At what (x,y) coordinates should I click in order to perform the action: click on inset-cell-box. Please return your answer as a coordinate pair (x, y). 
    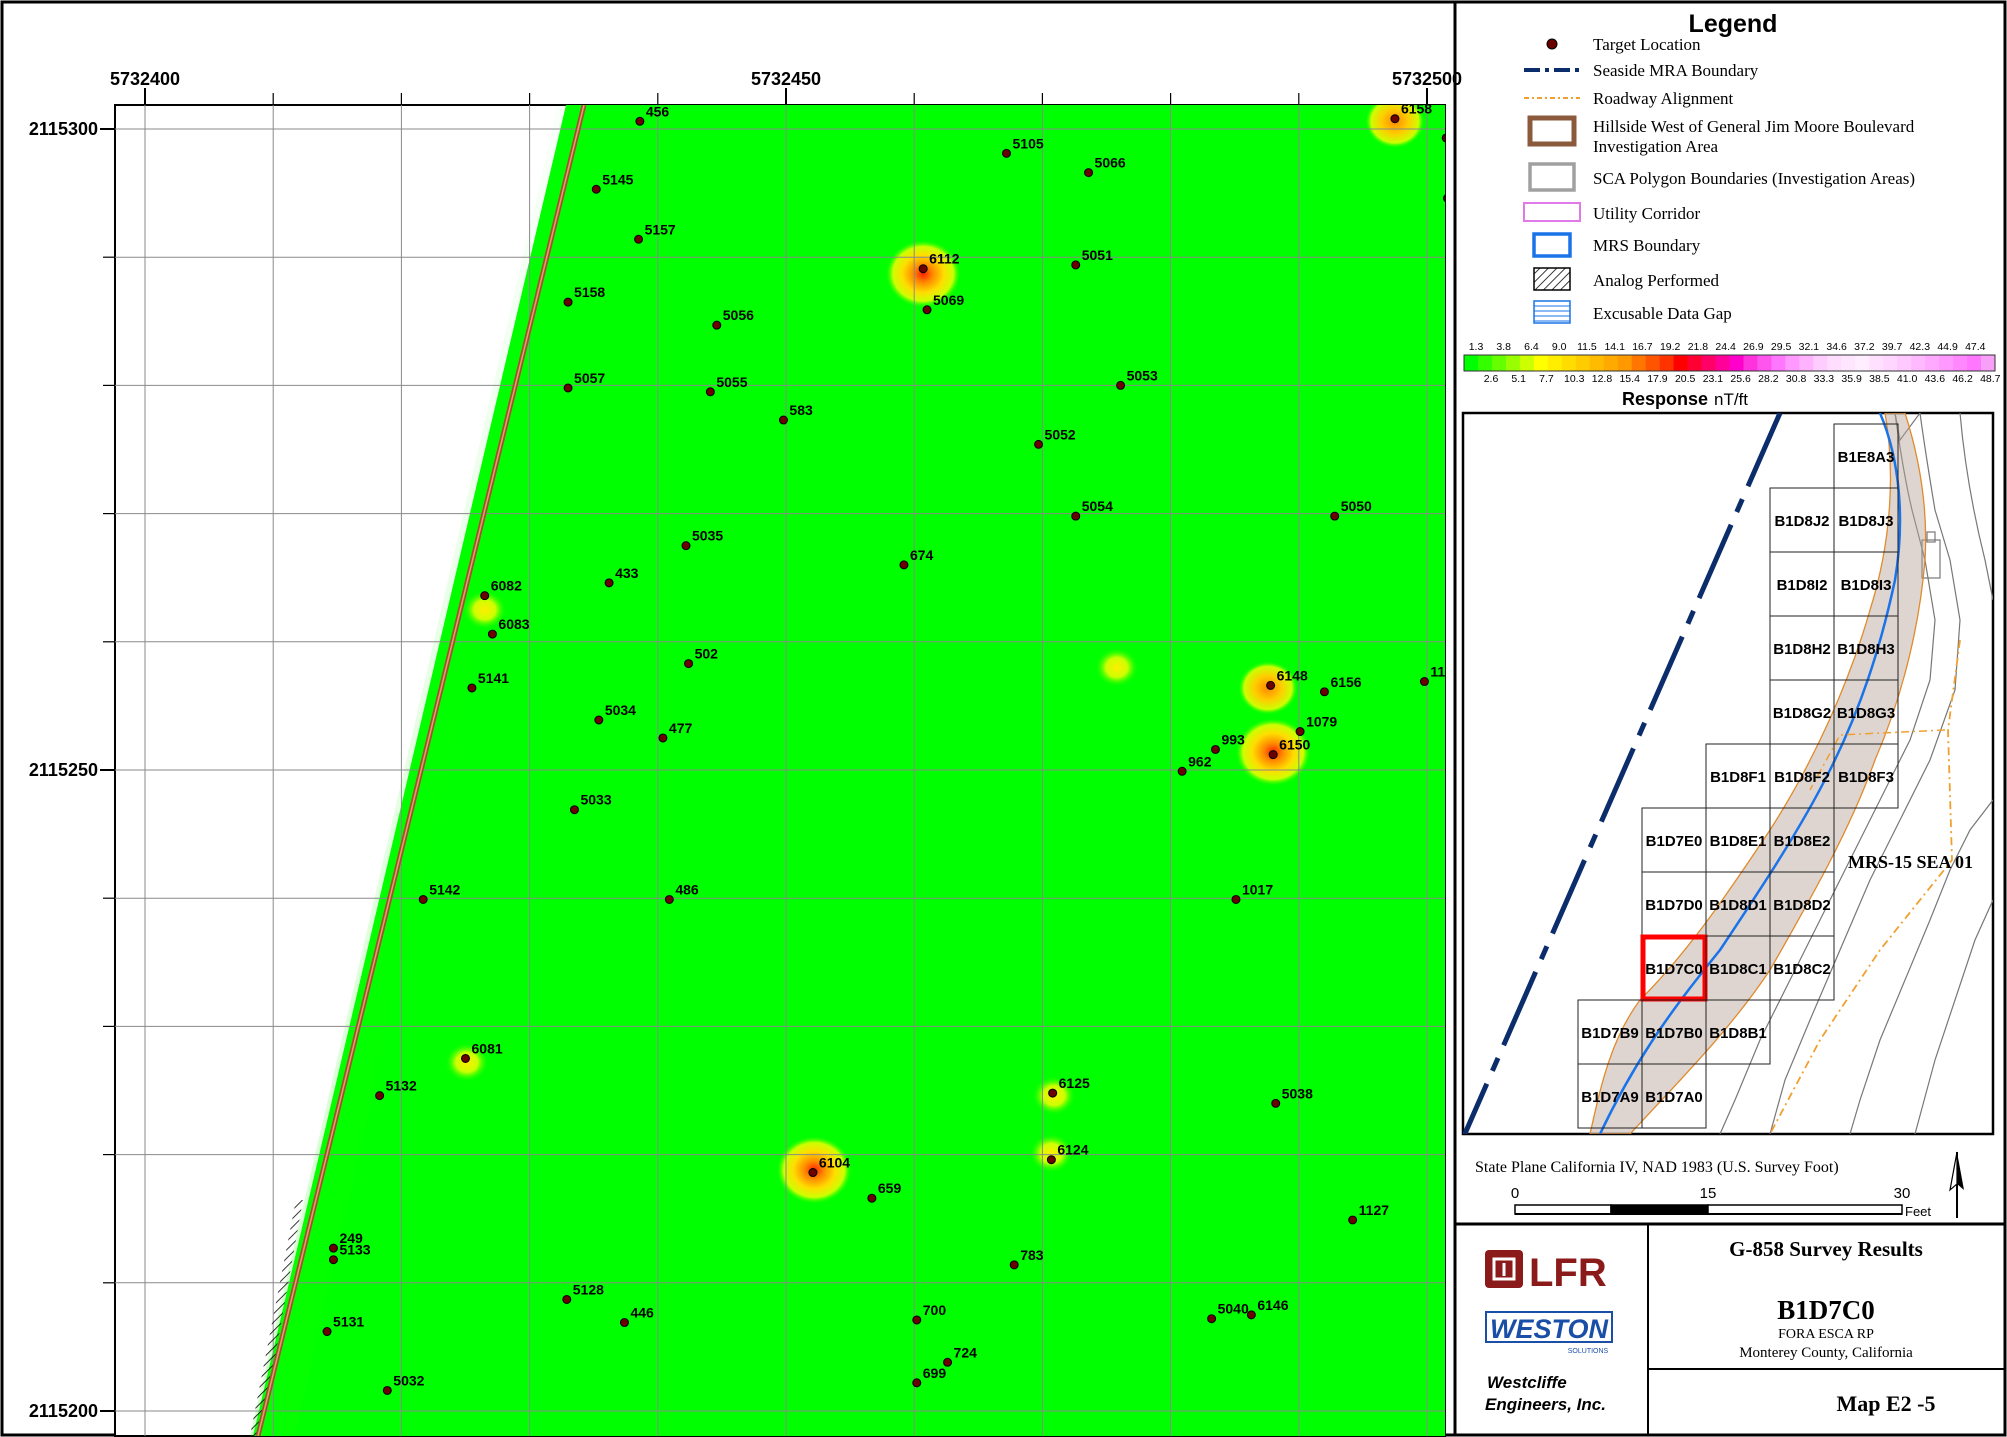
    Looking at the image, I should click on (1674, 1096).